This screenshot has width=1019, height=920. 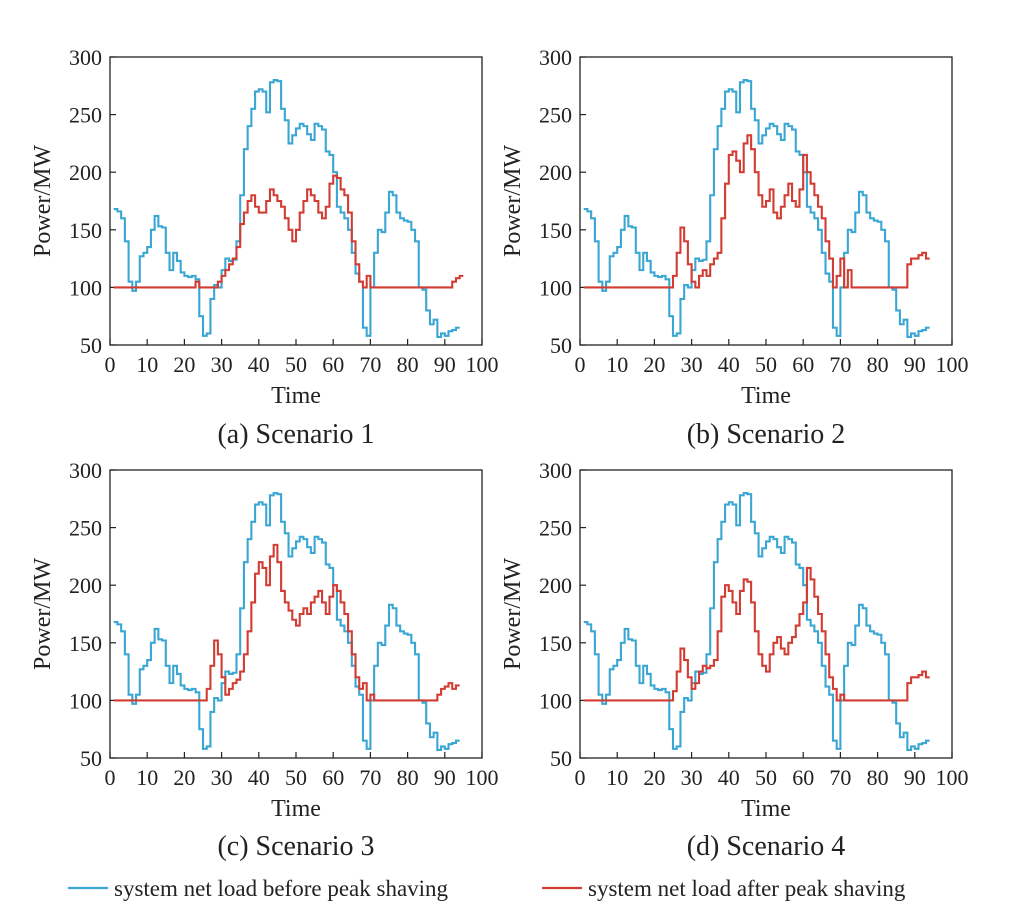 I want to click on legend-after-label: system net load after peak shaving, so click(x=747, y=888).